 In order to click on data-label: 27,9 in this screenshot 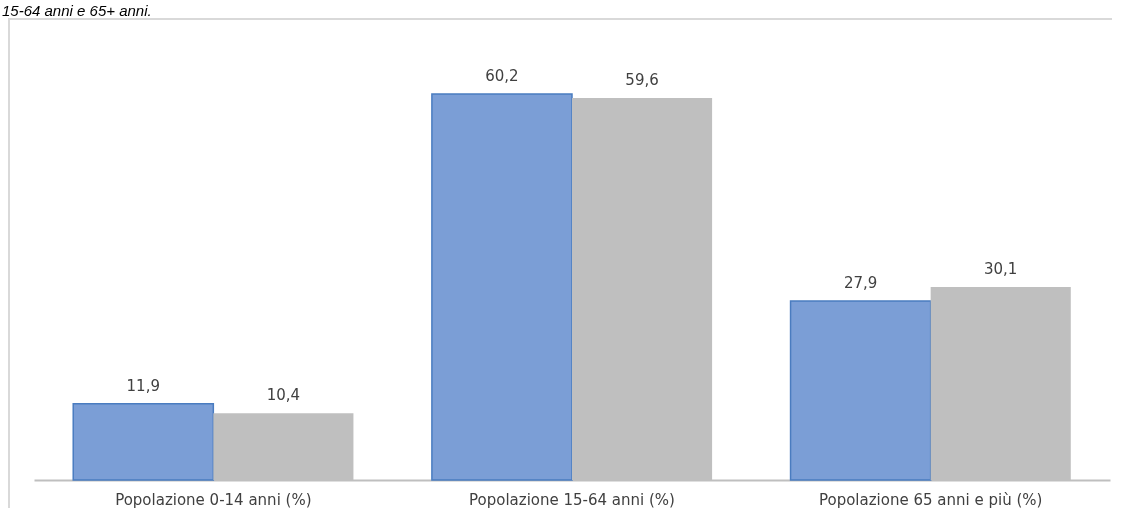, I will do `click(860, 283)`.